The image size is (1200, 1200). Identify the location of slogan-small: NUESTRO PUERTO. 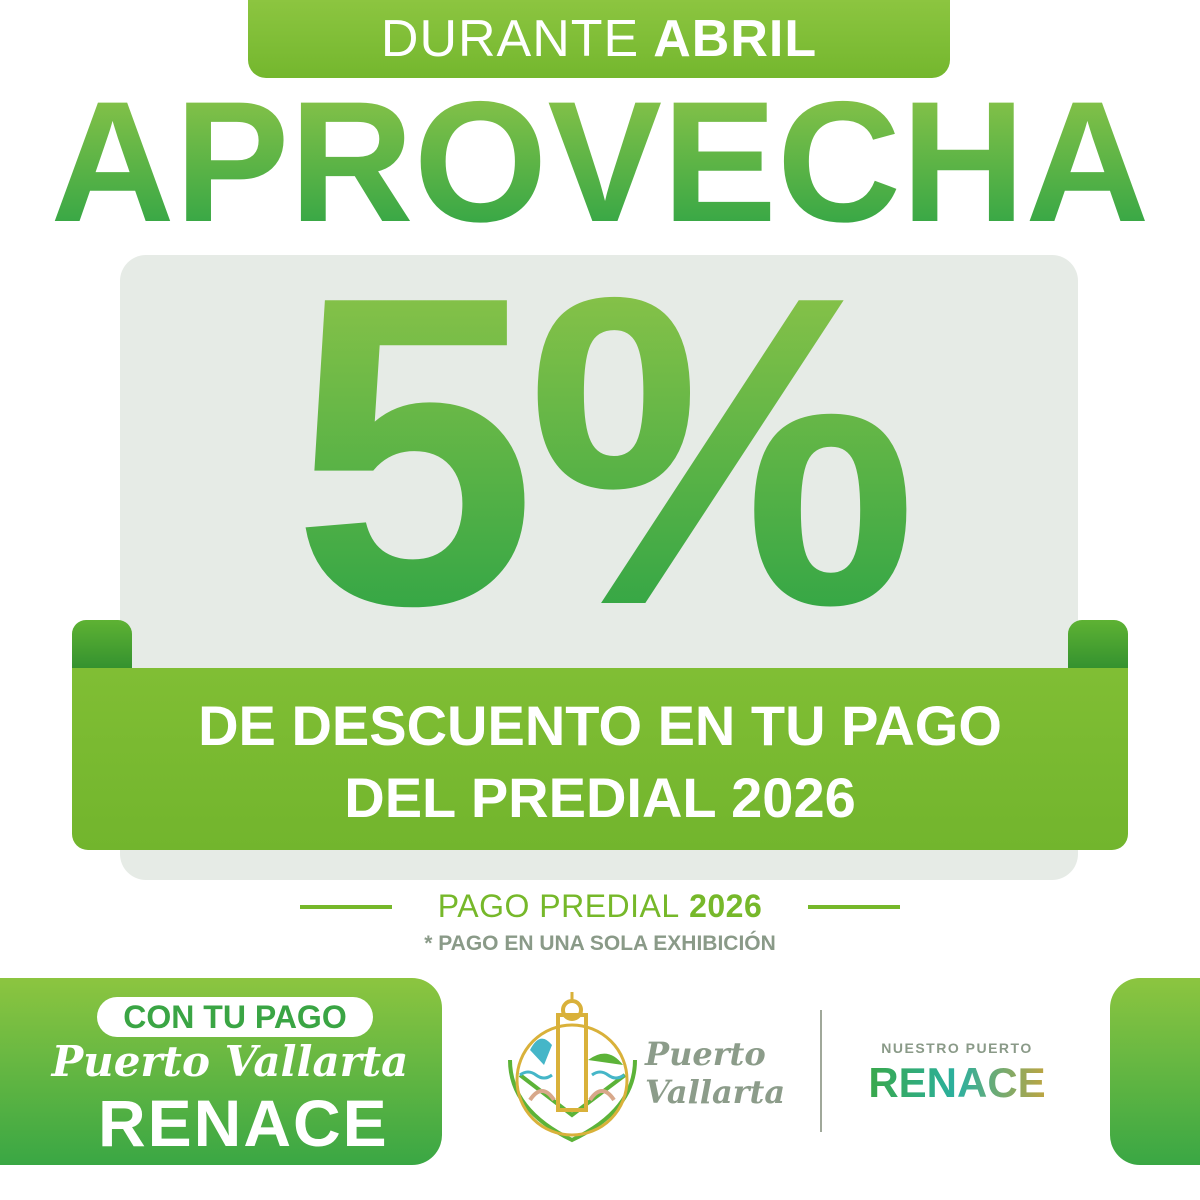
(957, 1048).